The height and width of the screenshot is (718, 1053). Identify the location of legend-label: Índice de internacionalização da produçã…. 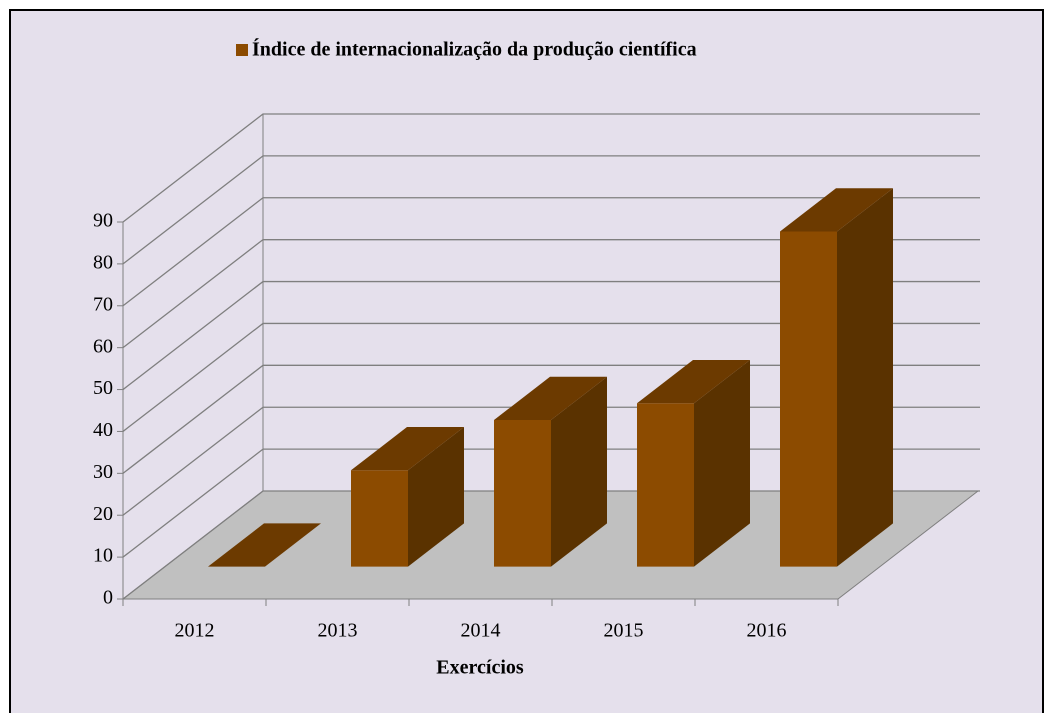
(474, 49).